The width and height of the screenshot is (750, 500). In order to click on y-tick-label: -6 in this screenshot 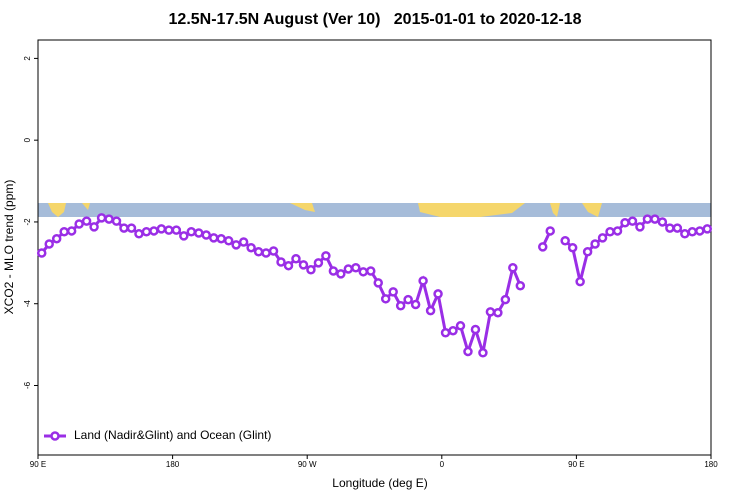, I will do `click(27, 385)`.